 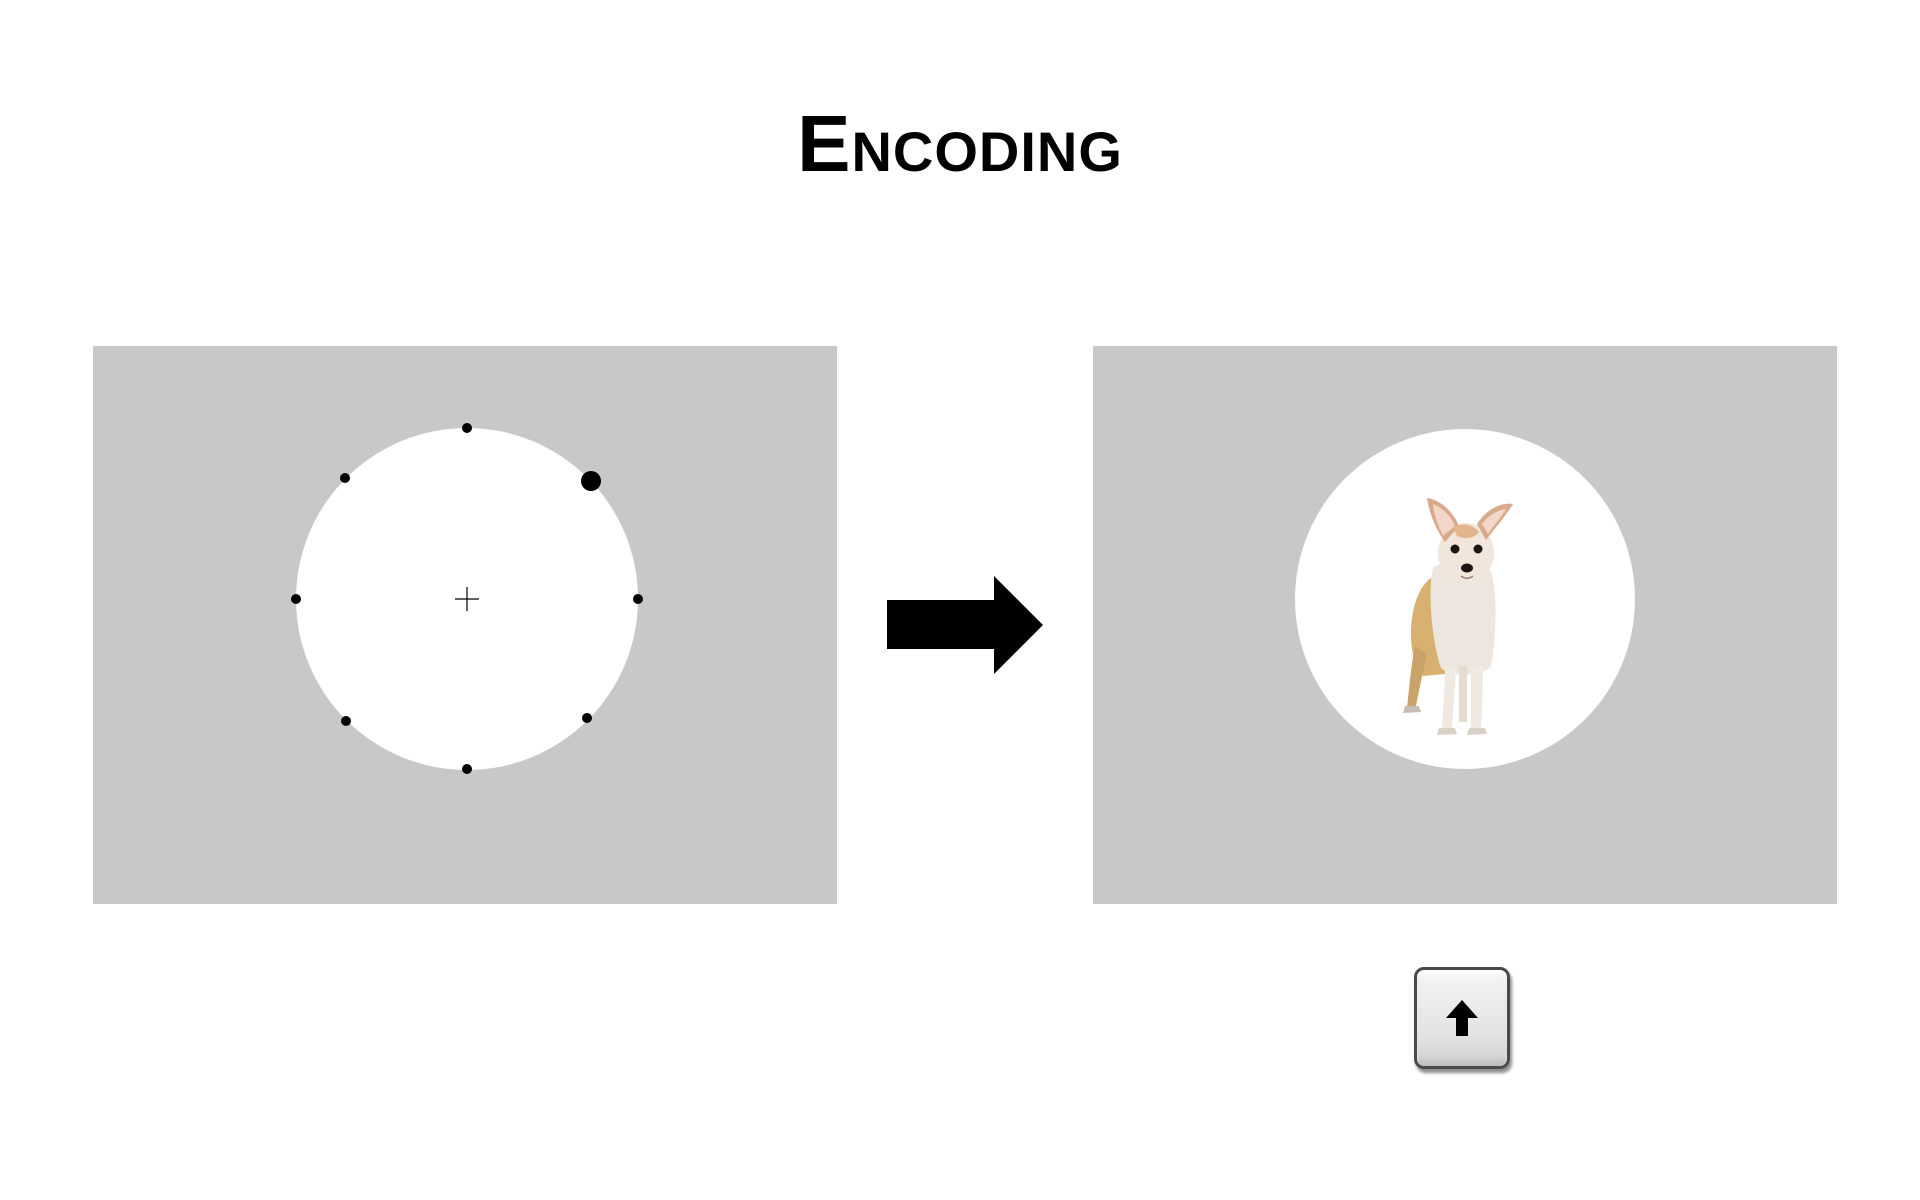 What do you see at coordinates (1458, 616) in the screenshot?
I see `chihuahua-dog-image` at bounding box center [1458, 616].